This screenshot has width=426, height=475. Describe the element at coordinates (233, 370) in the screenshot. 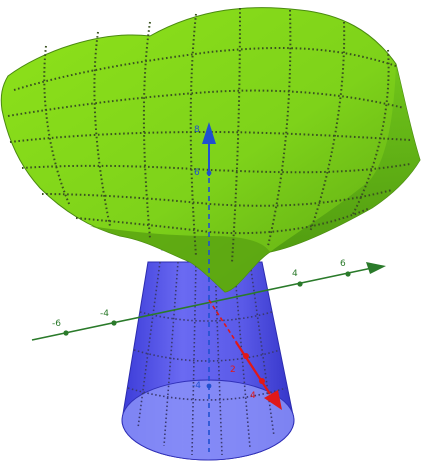

I see `x-tick-label: 2` at that location.